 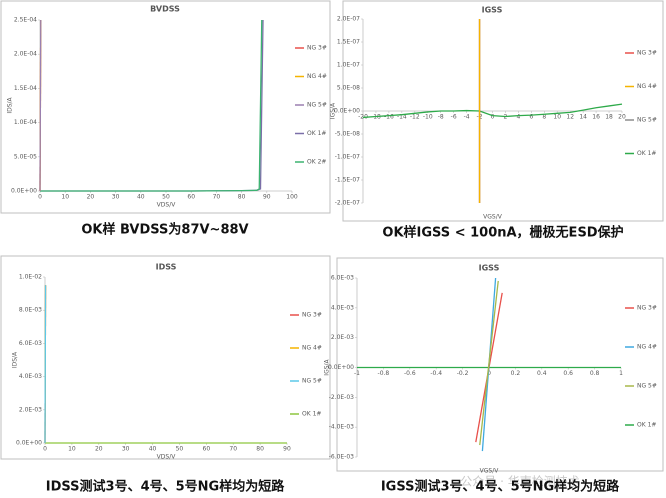 I want to click on y-tick-label: -5.0E-08, so click(x=347, y=134).